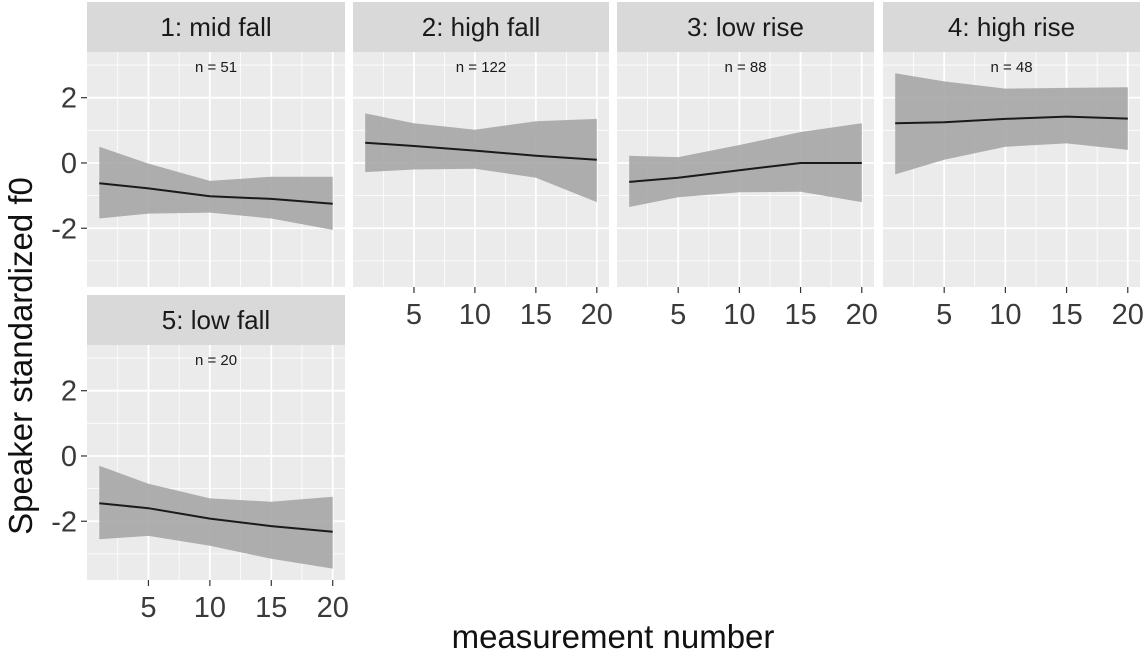 This screenshot has height=655, width=1146. I want to click on x-axis-title: measurement number, so click(613, 636).